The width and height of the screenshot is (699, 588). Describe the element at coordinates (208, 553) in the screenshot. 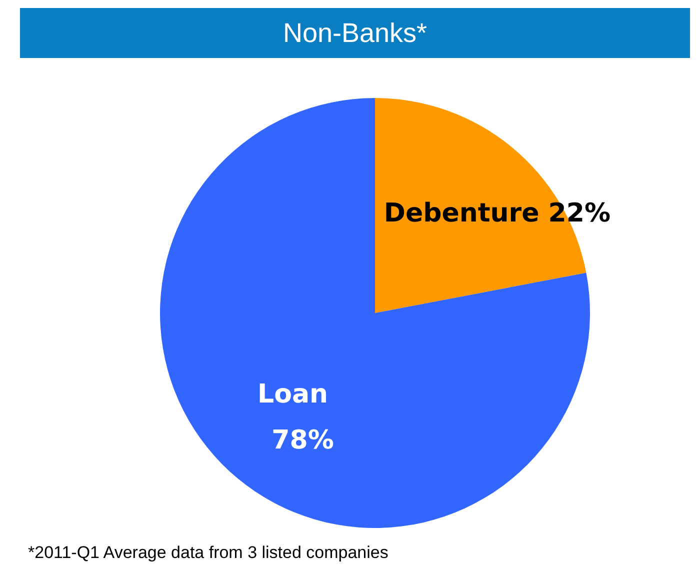

I see `text: *2011-Q1 Average data from 3 listed companies` at that location.